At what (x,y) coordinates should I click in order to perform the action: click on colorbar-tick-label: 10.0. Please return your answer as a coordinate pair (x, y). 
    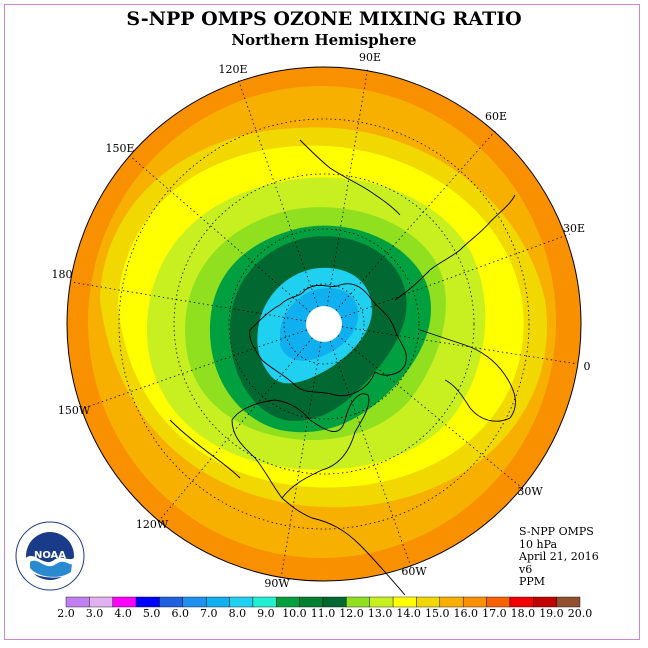
    Looking at the image, I should click on (294, 613).